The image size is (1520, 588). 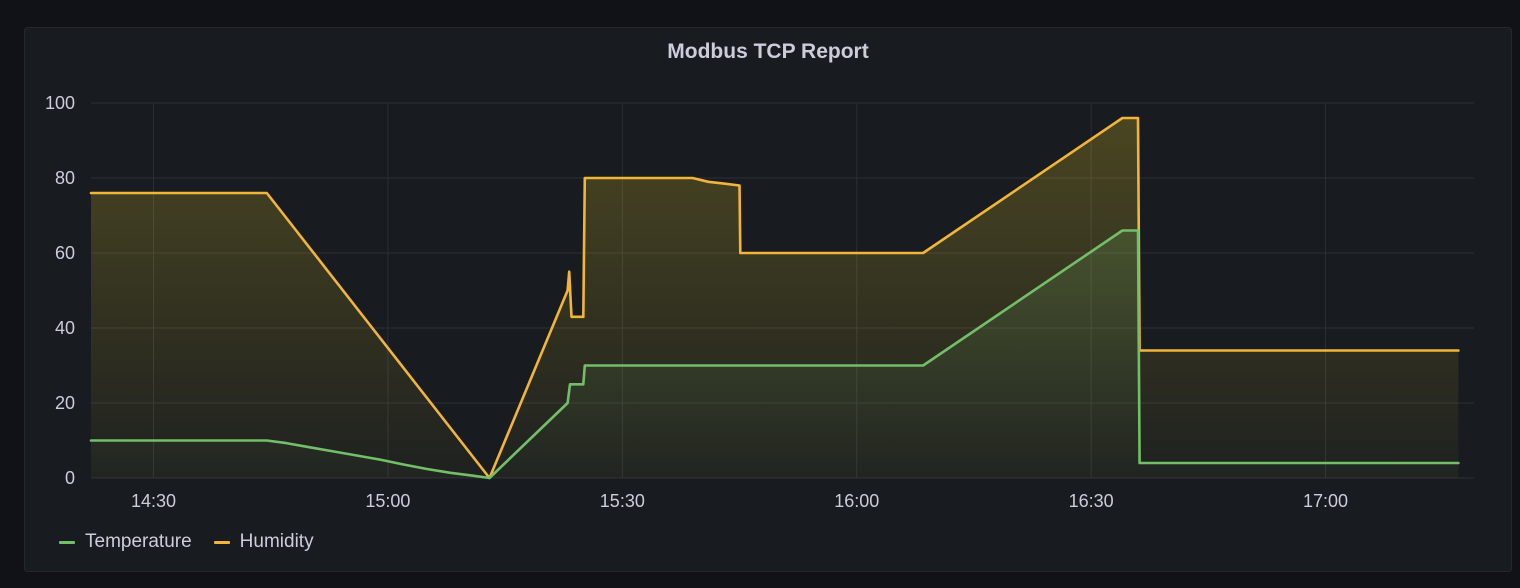 I want to click on x-tick-label: 14:30, so click(x=153, y=501).